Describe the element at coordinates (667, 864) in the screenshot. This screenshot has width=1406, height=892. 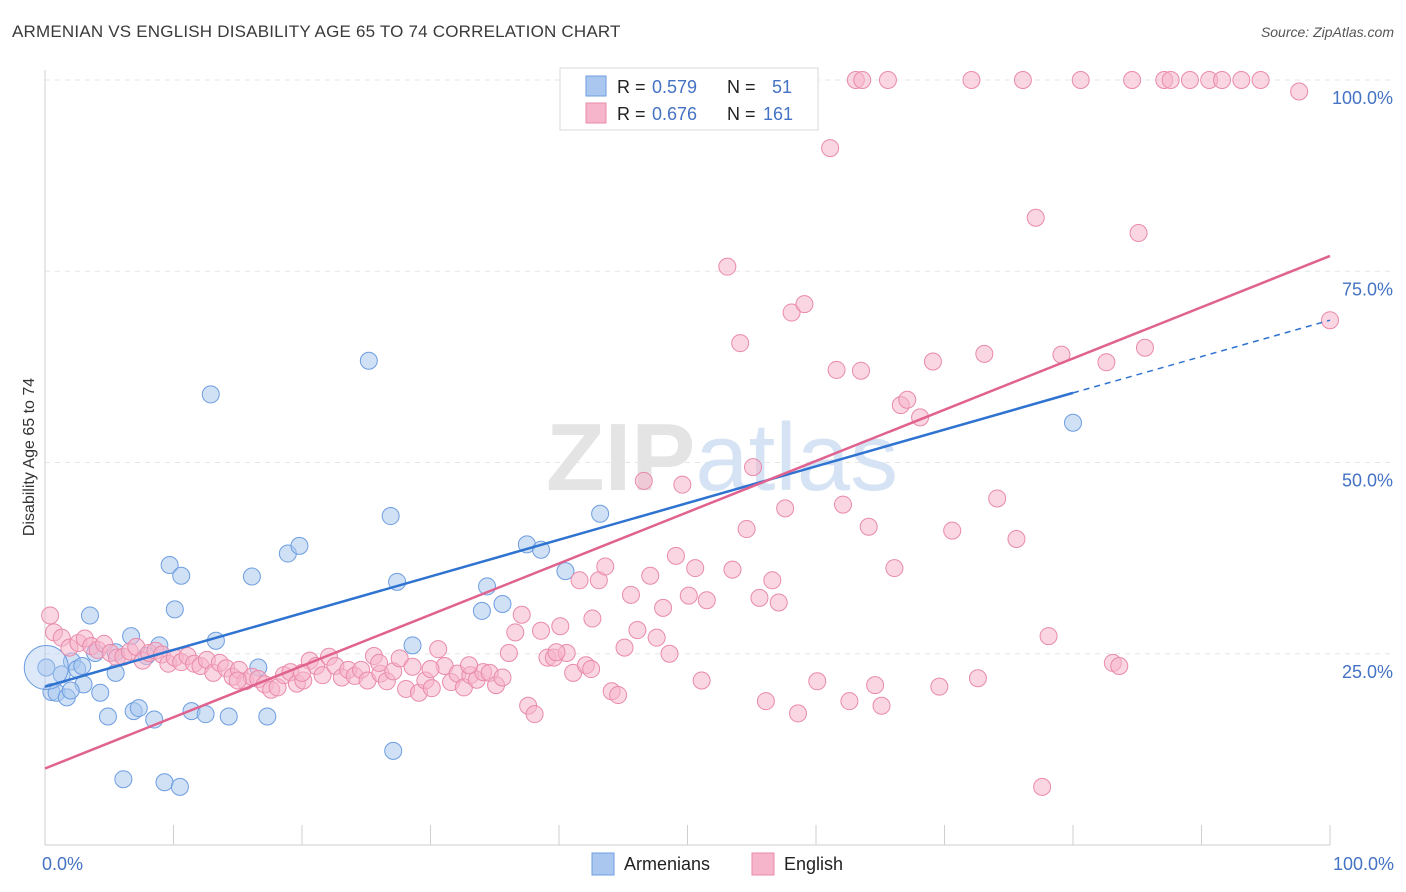
I see `bottom-legend-armenians: Armenians` at that location.